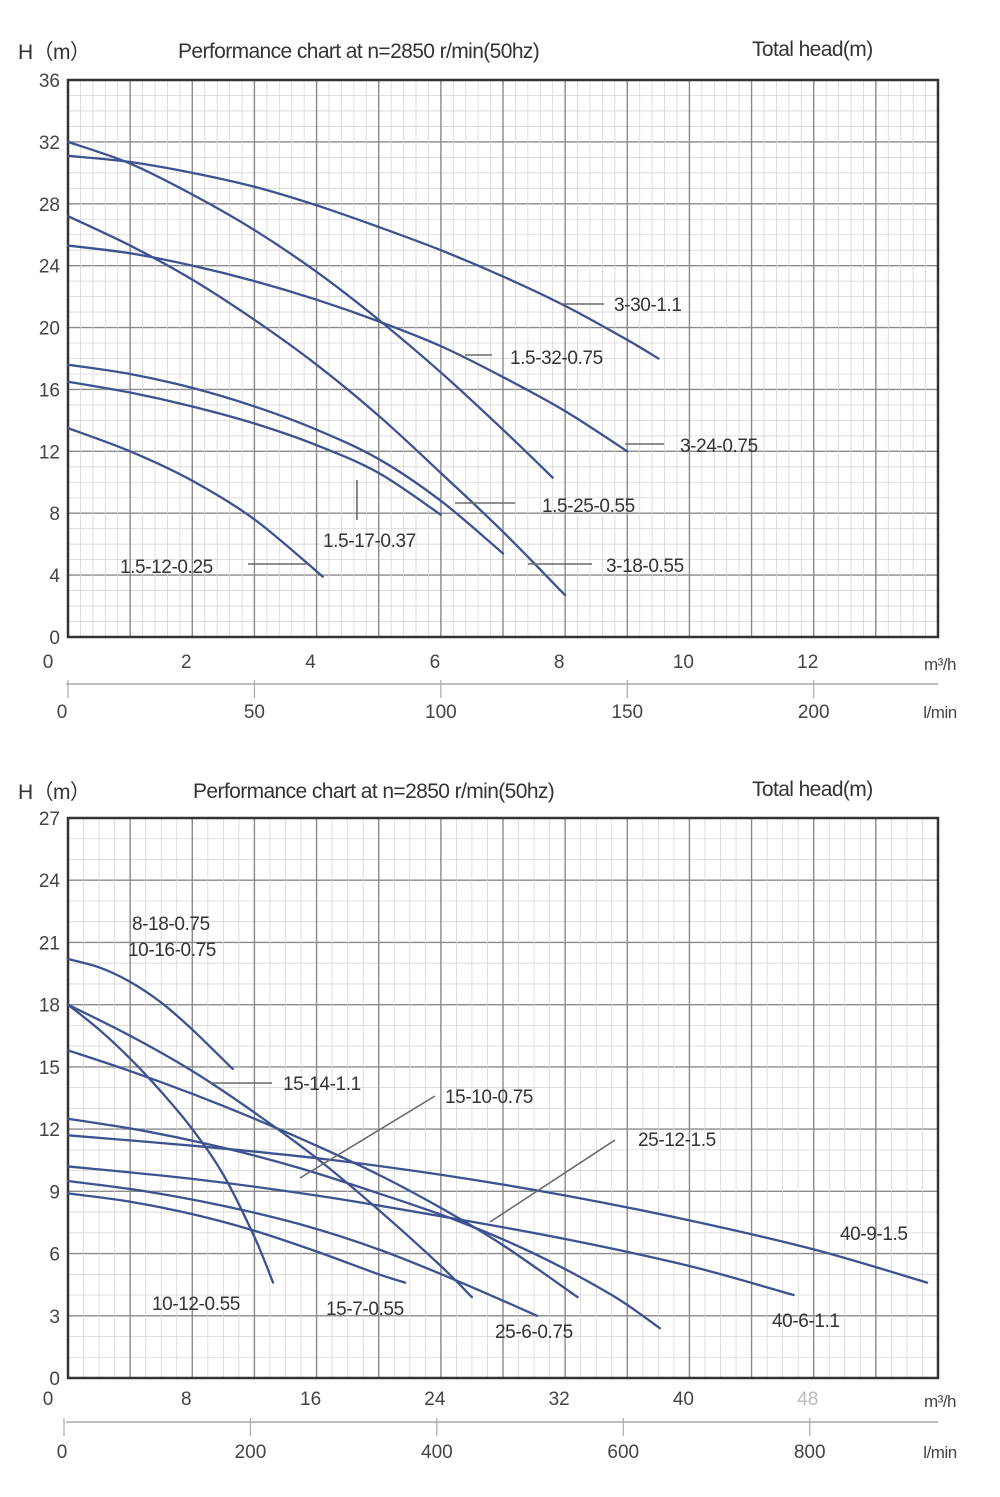 The width and height of the screenshot is (1000, 1497). What do you see at coordinates (807, 662) in the screenshot?
I see `x-tick-label: 12` at bounding box center [807, 662].